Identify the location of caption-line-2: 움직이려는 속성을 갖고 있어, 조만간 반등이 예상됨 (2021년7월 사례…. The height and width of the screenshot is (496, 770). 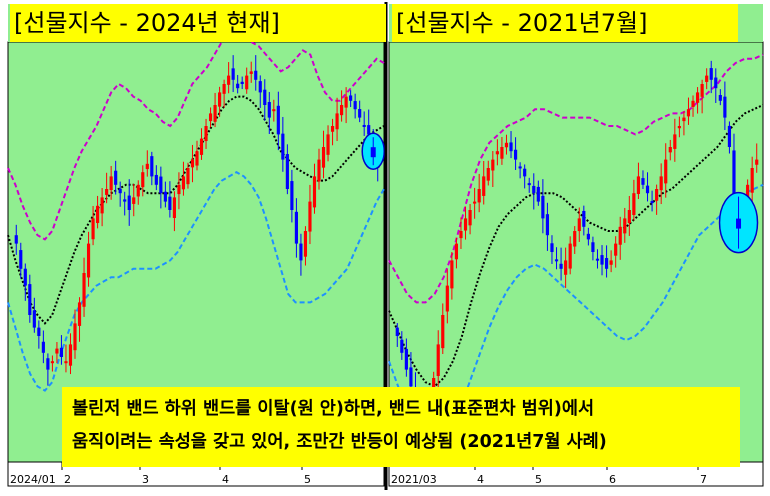
(339, 442).